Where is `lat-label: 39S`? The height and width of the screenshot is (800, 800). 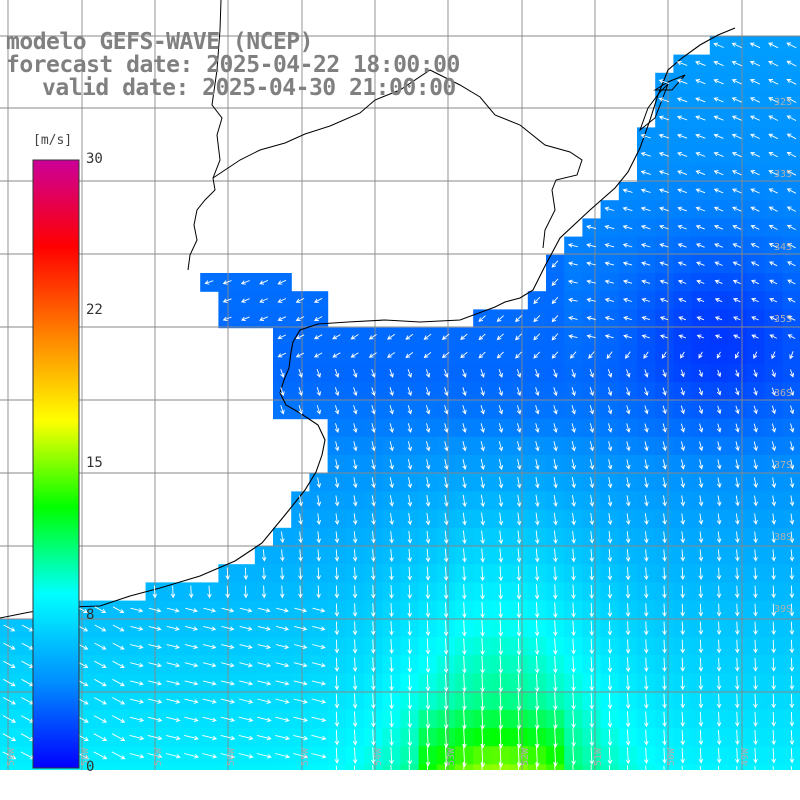
lat-label: 39S is located at coordinates (783, 609).